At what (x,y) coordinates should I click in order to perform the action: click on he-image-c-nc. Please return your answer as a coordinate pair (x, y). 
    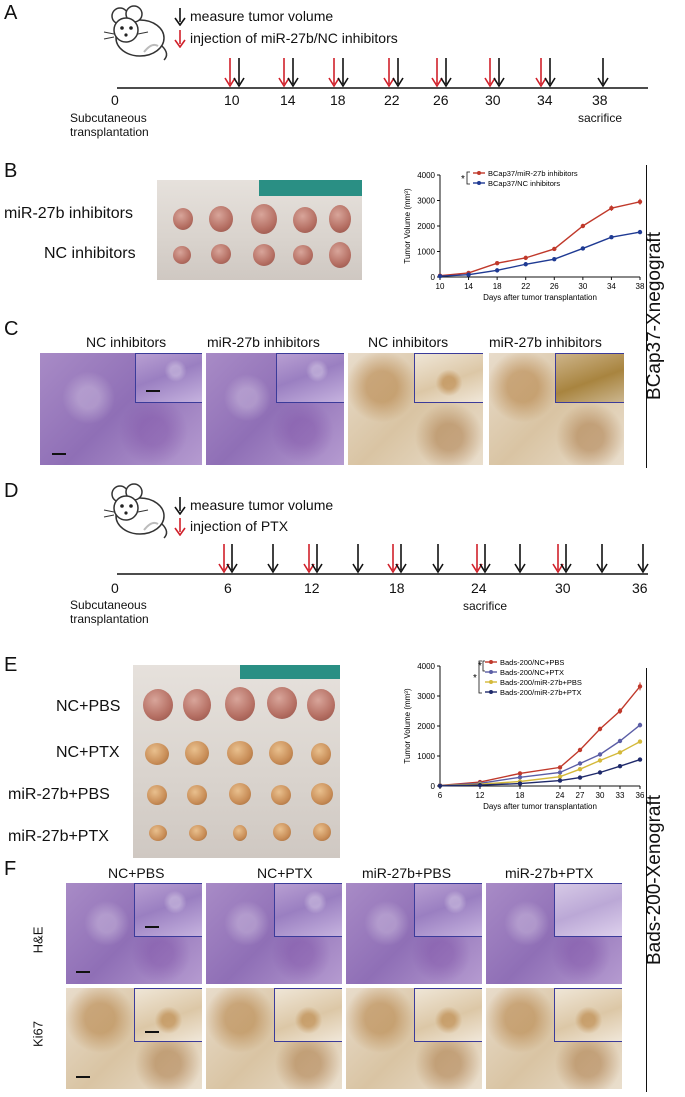
    Looking at the image, I should click on (121, 409).